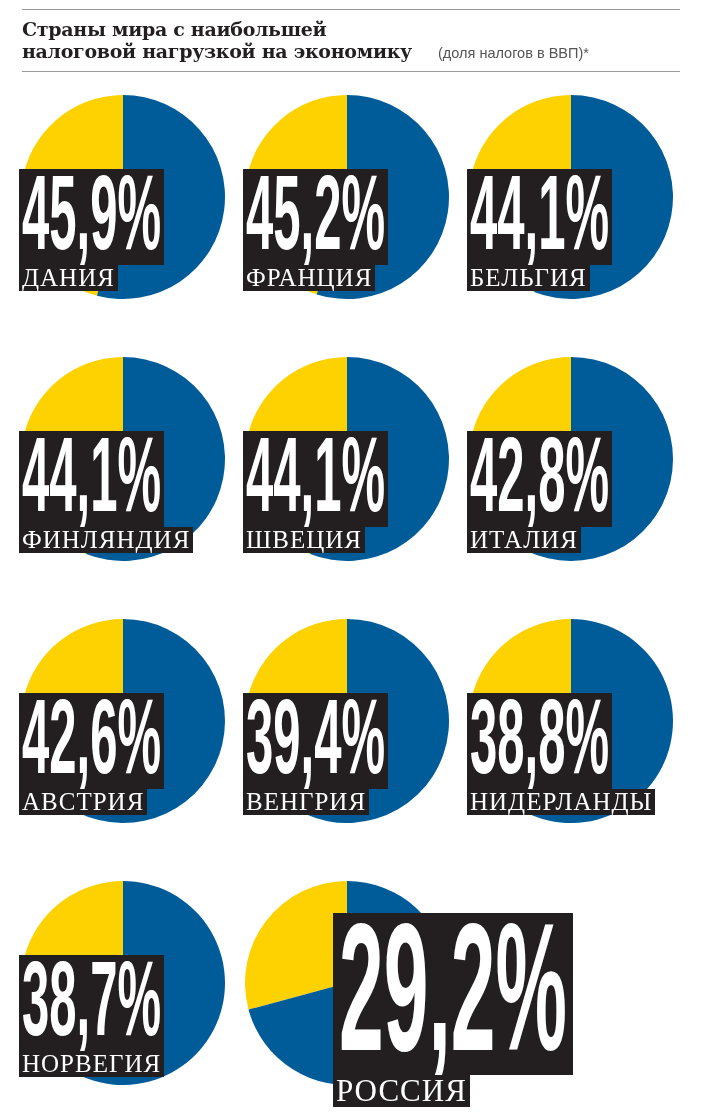  Describe the element at coordinates (309, 277) in the screenshot. I see `text: ФРАНЦИЯ` at that location.